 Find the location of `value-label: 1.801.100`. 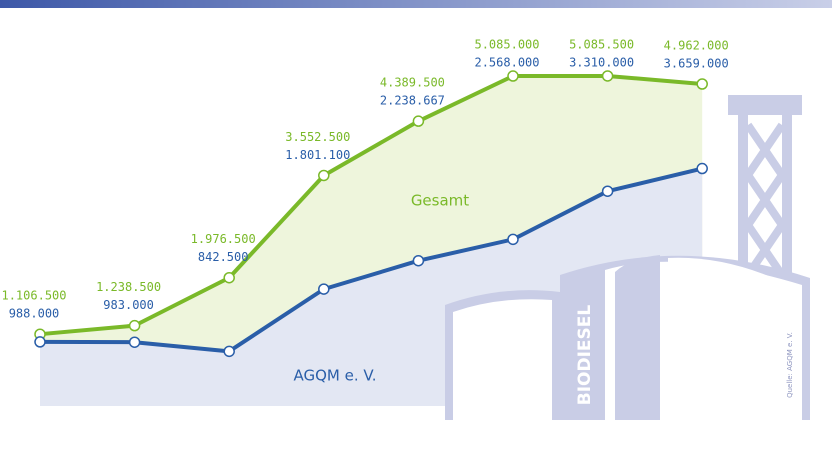

value-label: 1.801.100 is located at coordinates (317, 155).